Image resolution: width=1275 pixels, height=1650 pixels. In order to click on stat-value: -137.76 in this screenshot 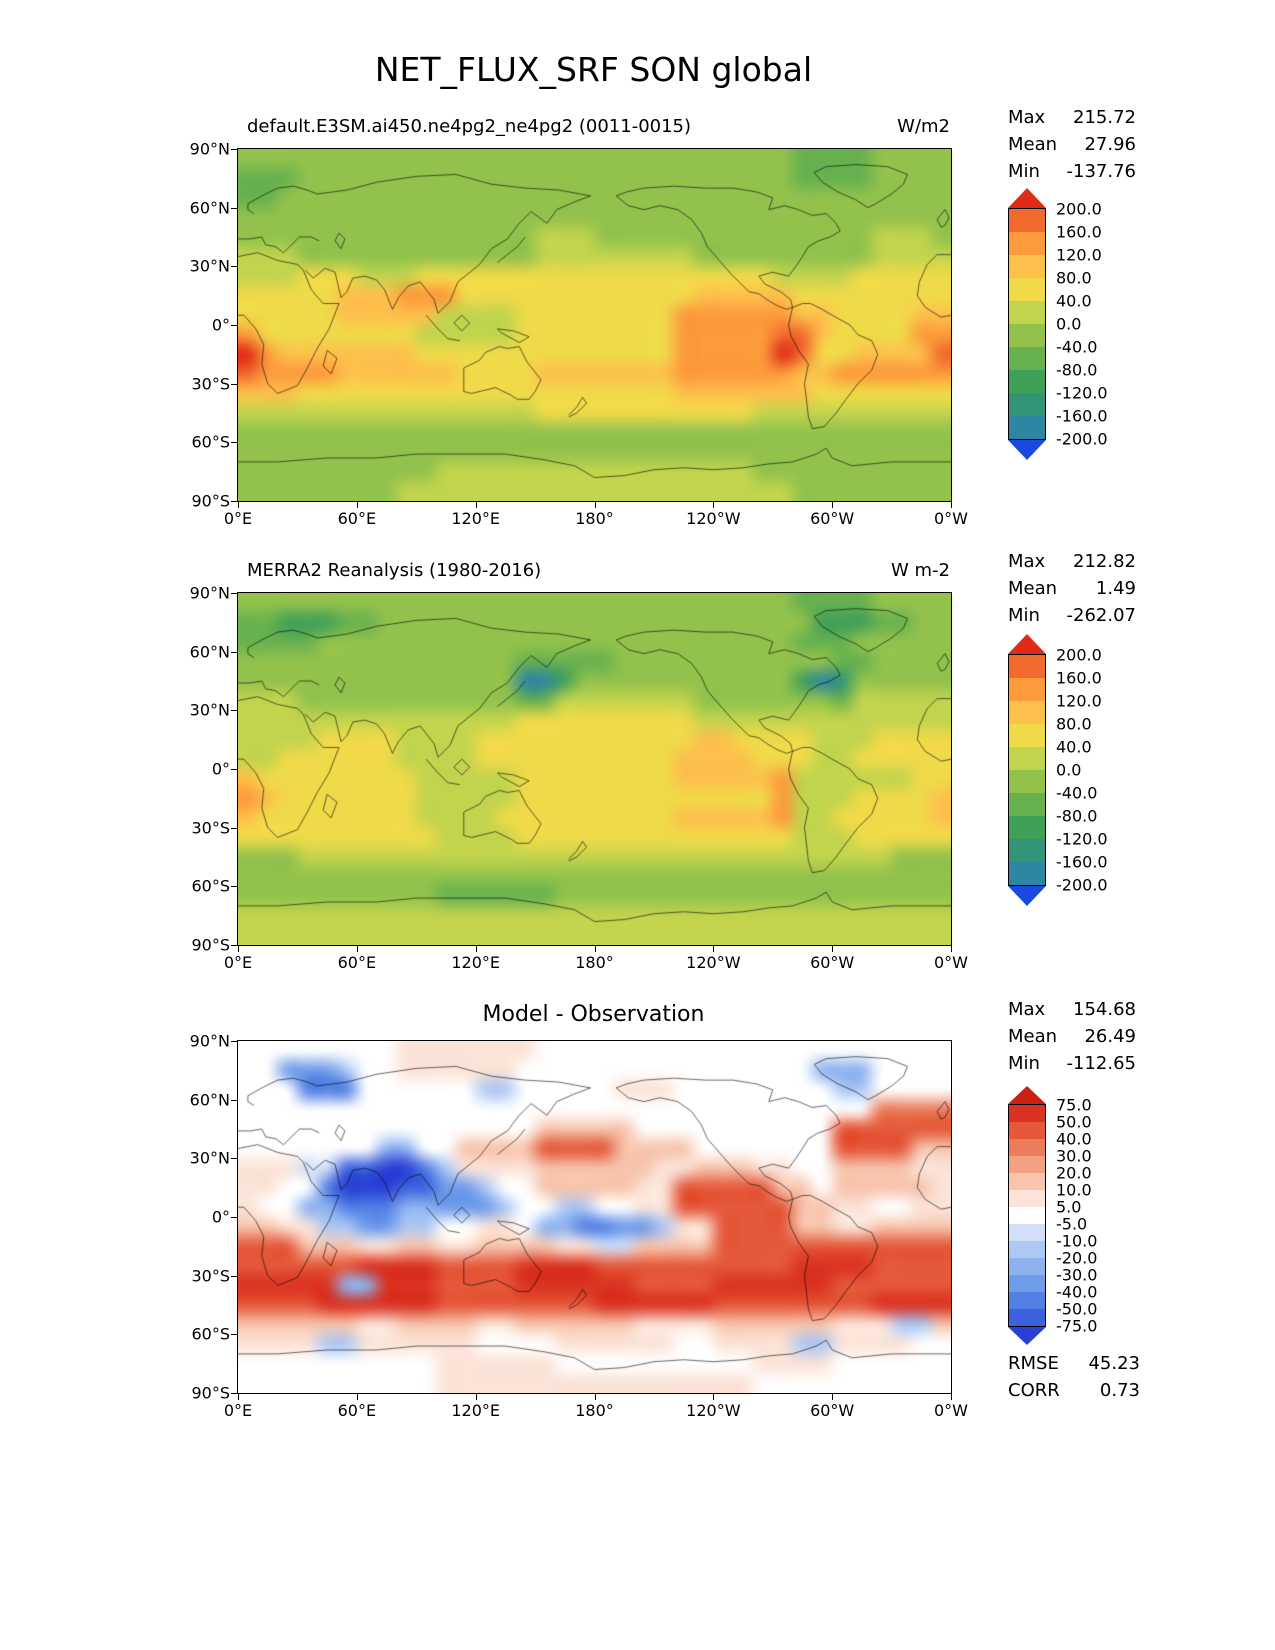, I will do `click(1101, 171)`.